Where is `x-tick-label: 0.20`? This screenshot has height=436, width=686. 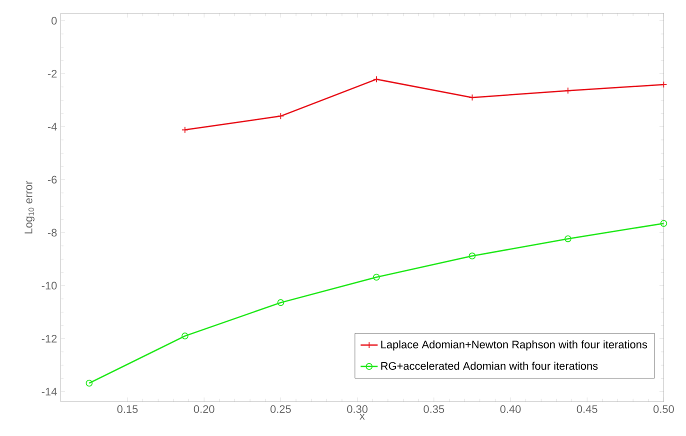
x-tick-label: 0.20 is located at coordinates (204, 409).